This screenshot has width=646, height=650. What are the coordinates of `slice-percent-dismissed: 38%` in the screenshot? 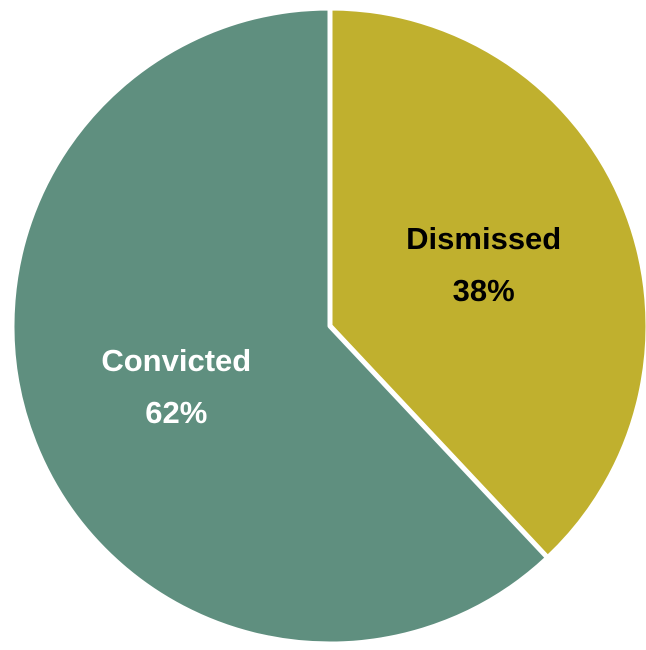 It's located at (484, 290).